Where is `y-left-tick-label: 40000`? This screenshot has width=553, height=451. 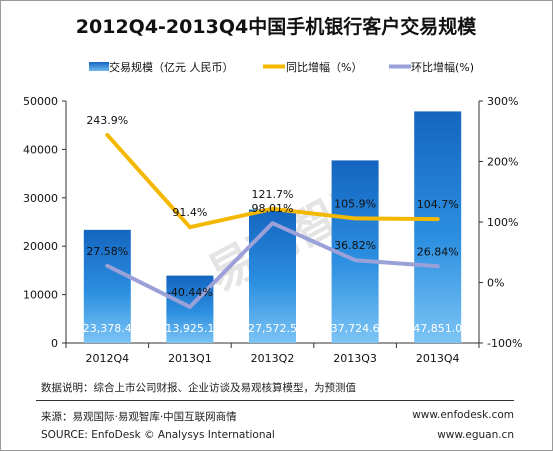
y-left-tick-label: 40000 is located at coordinates (40, 149).